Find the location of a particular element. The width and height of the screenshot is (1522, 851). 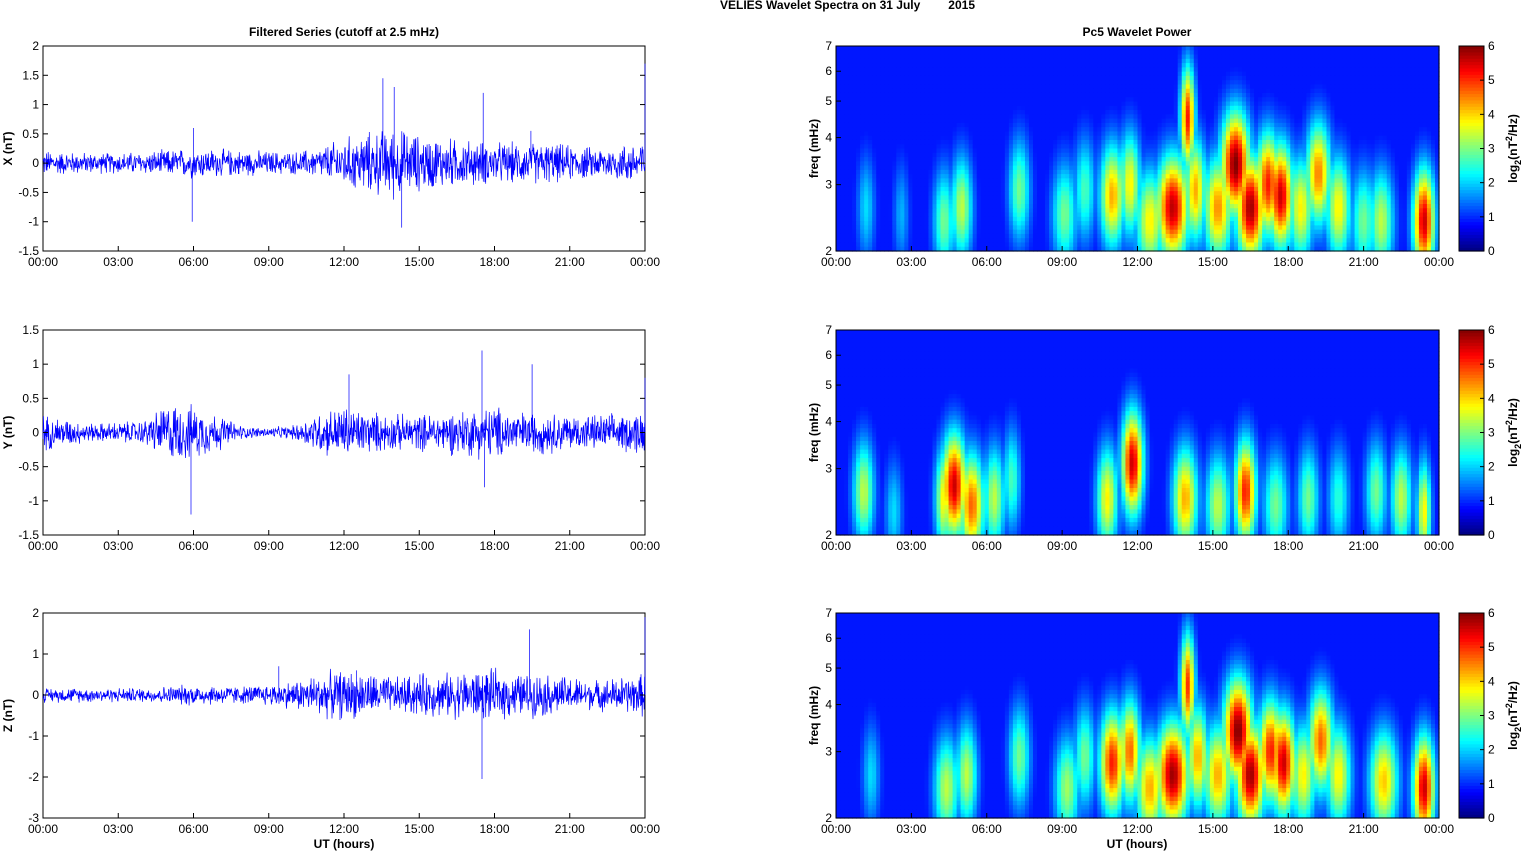

series-x-ytick-label: 2 is located at coordinates (35, 46).